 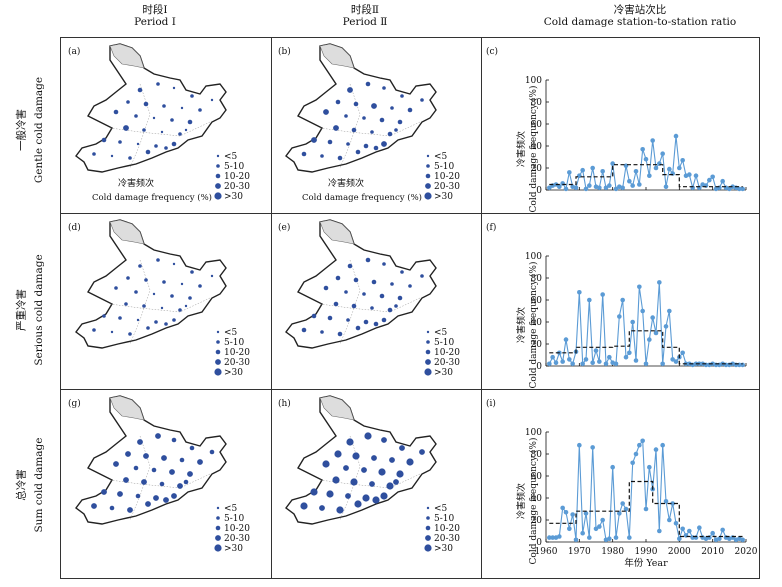 I want to click on panel-label: (d), so click(x=74, y=227).